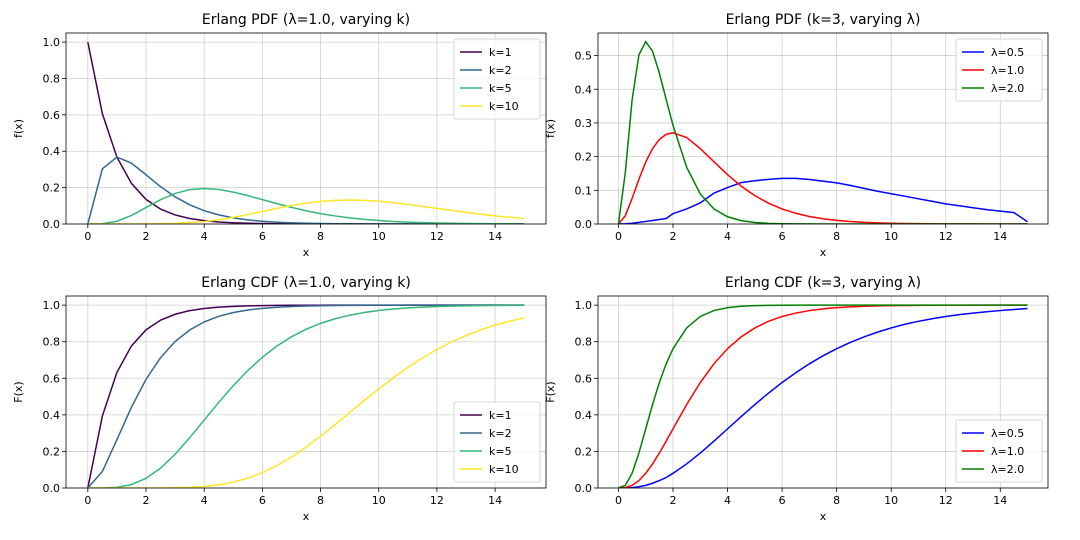  Describe the element at coordinates (823, 128) in the screenshot. I see `axes-frame` at that location.